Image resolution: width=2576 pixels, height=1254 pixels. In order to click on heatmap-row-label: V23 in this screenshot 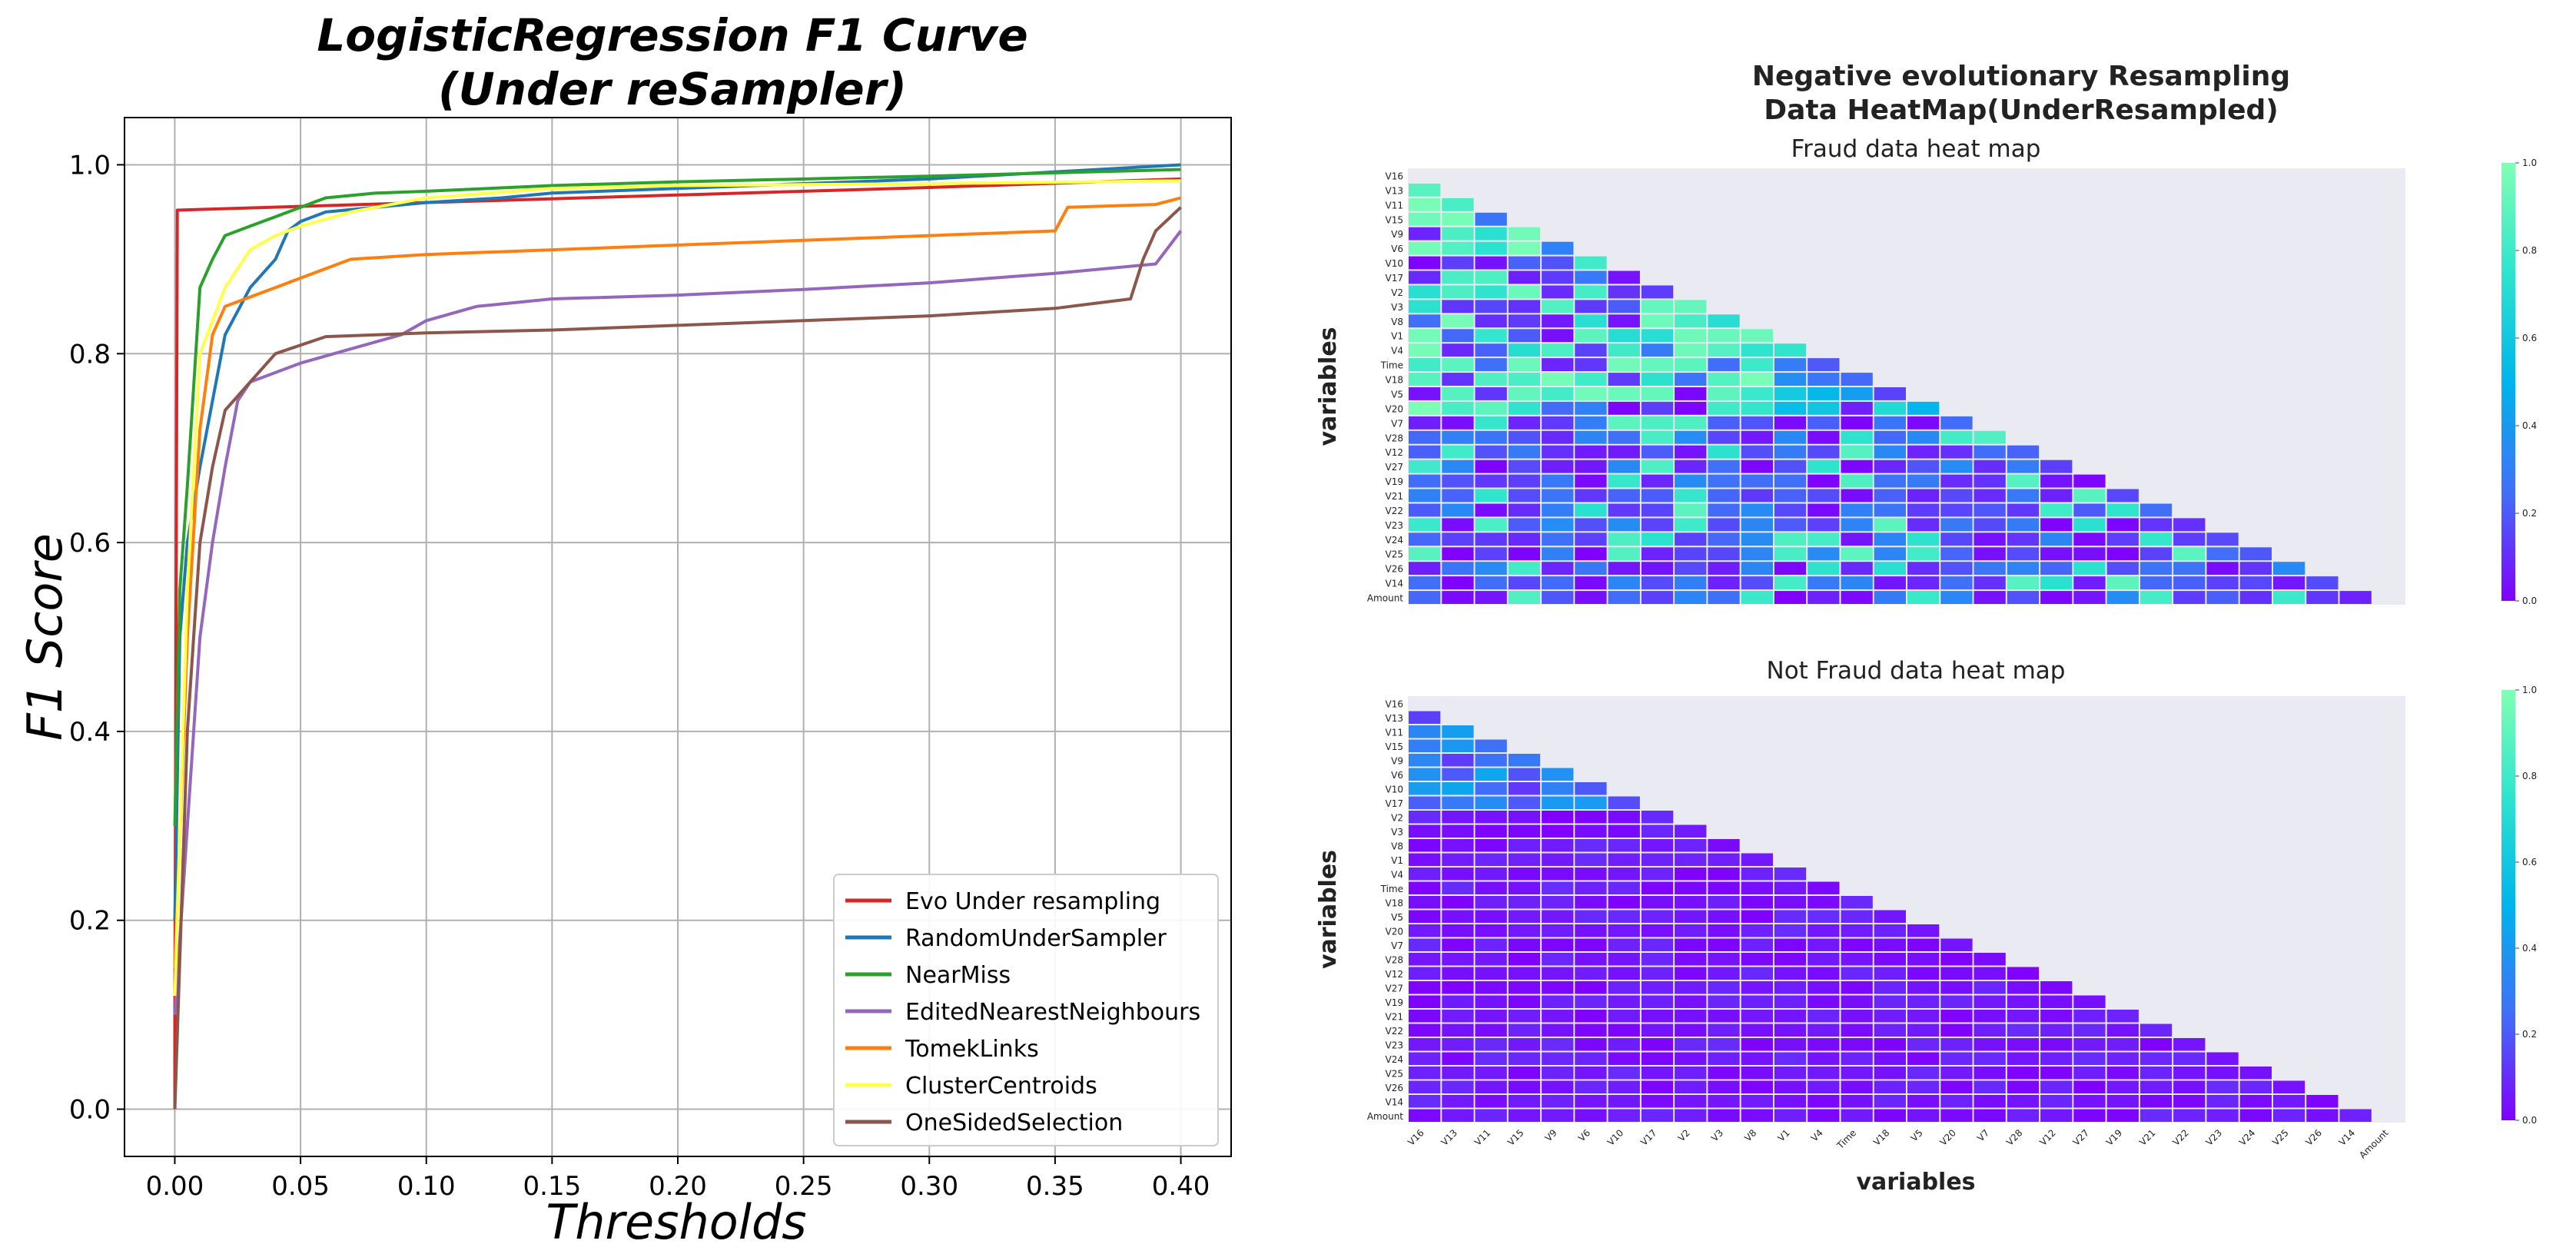, I will do `click(1394, 525)`.